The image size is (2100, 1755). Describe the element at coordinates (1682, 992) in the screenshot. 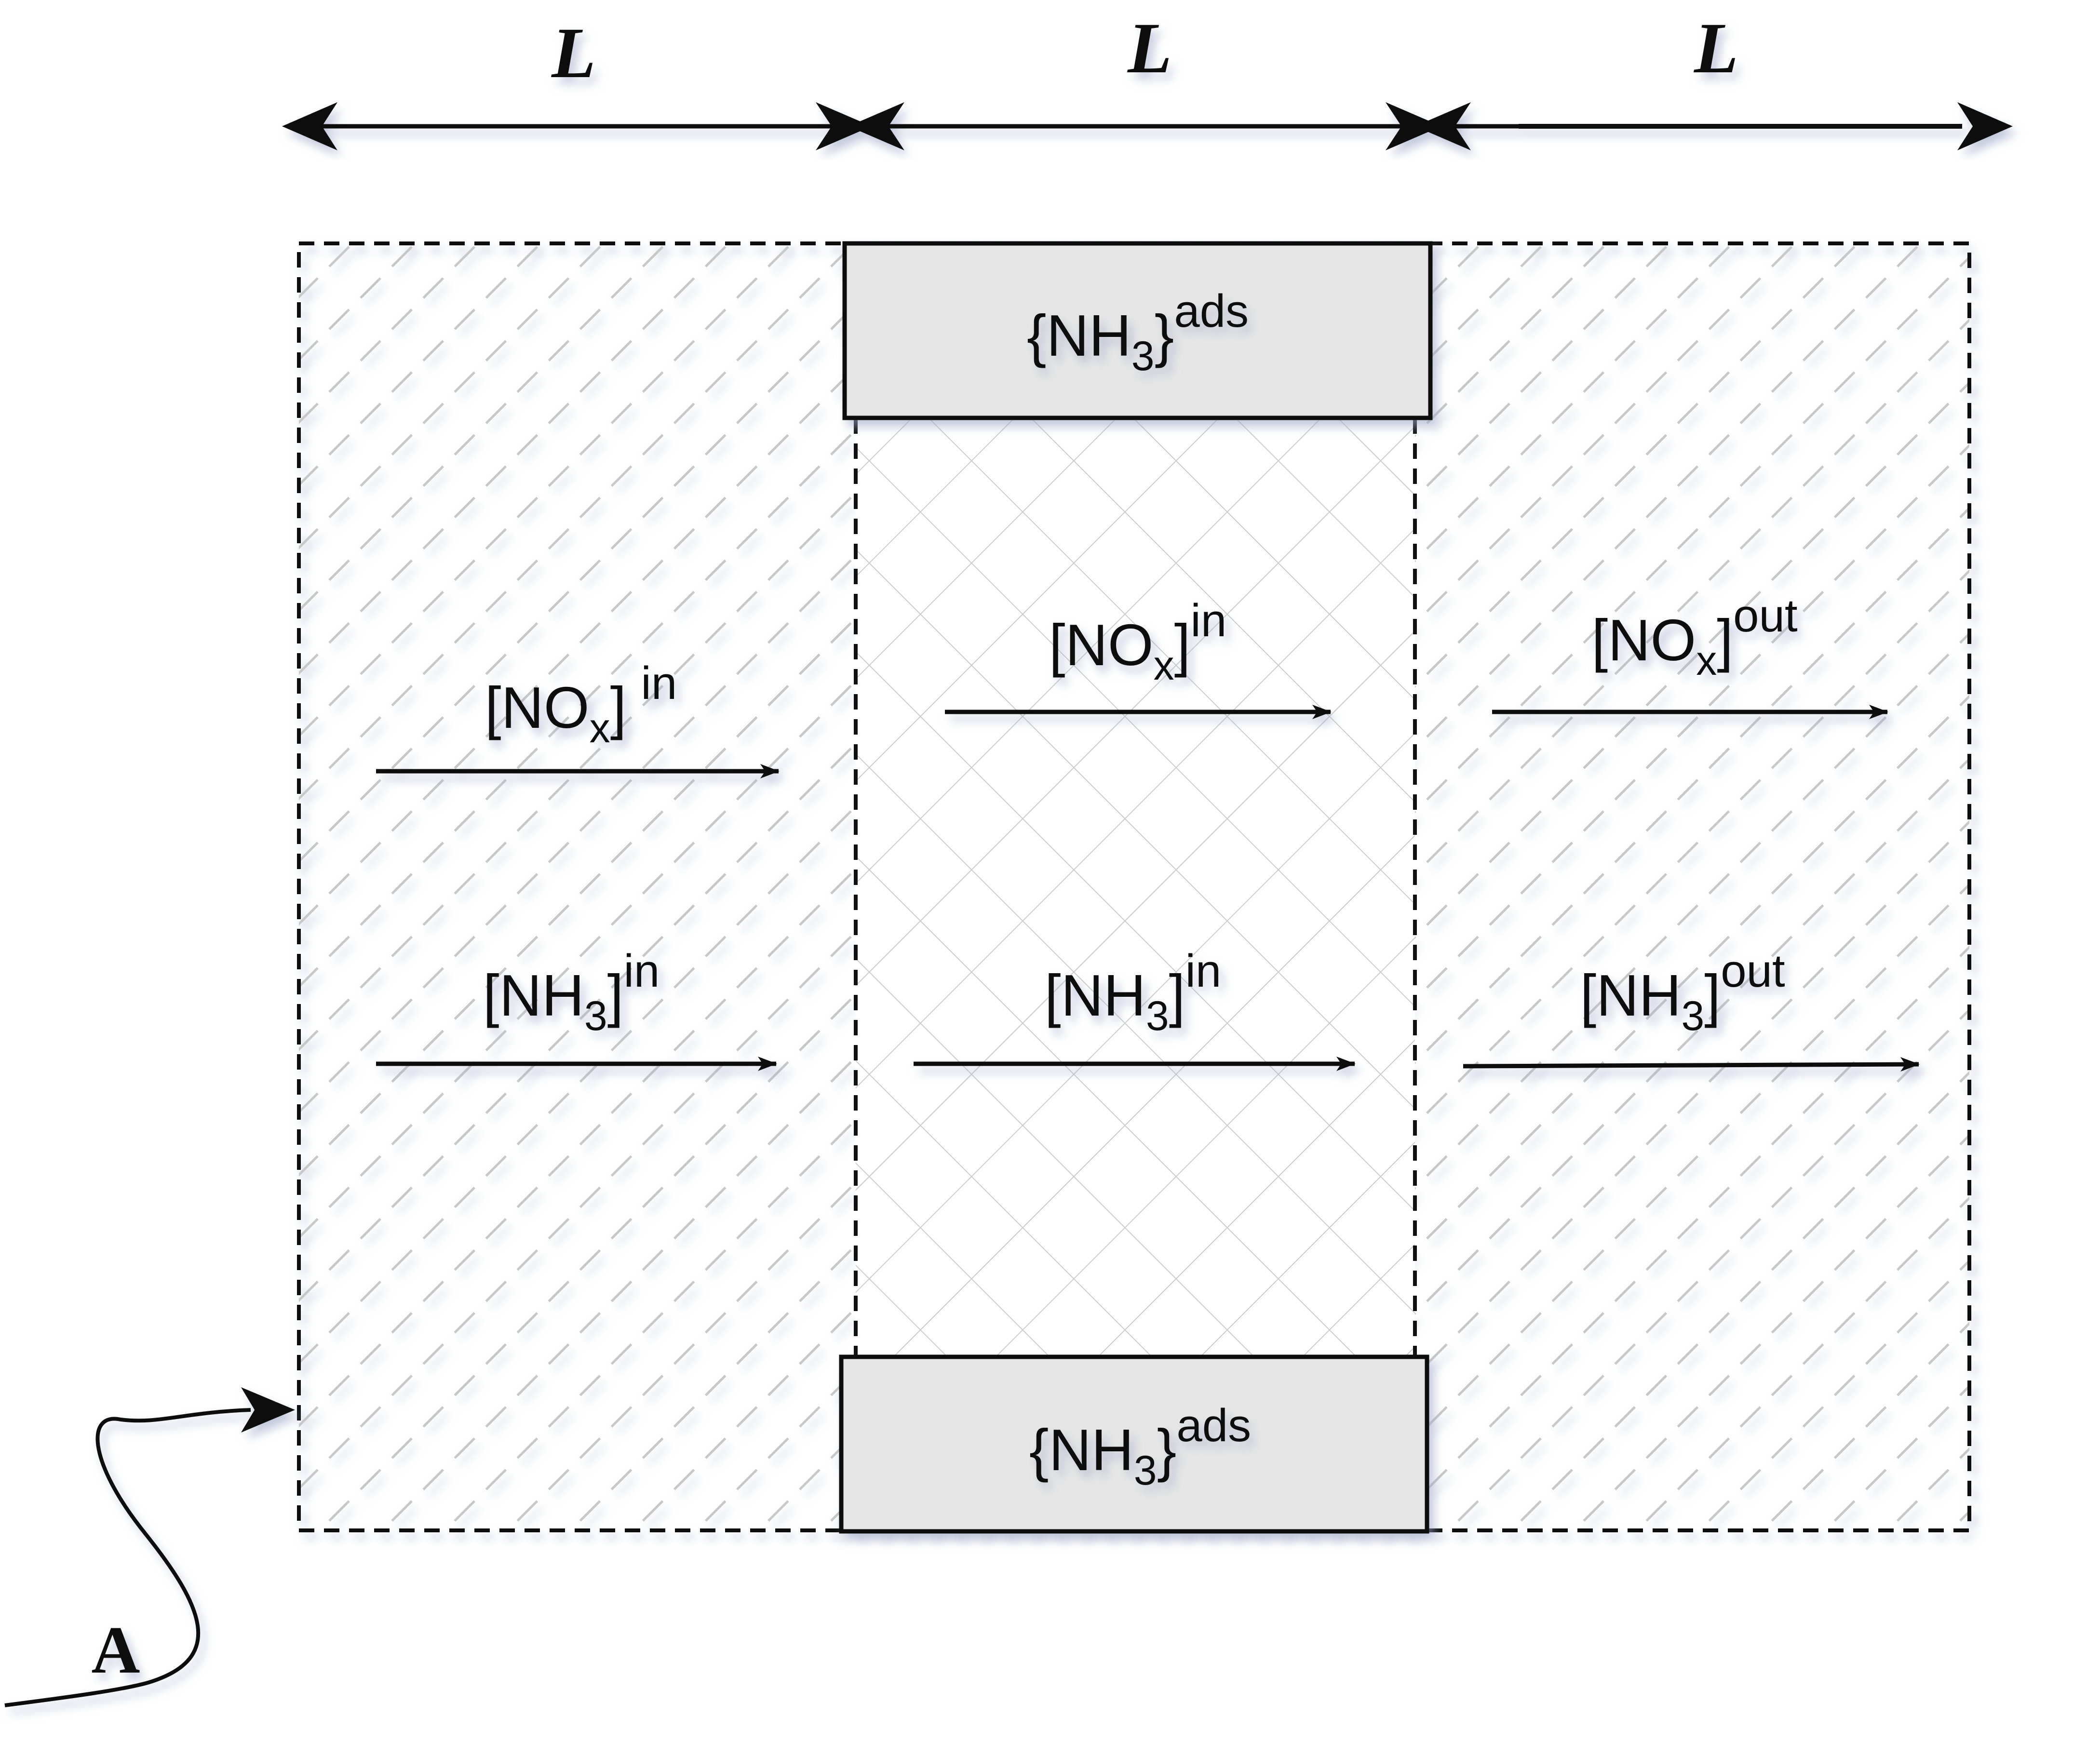

I see `right-nh3-label: [NH3]out` at that location.